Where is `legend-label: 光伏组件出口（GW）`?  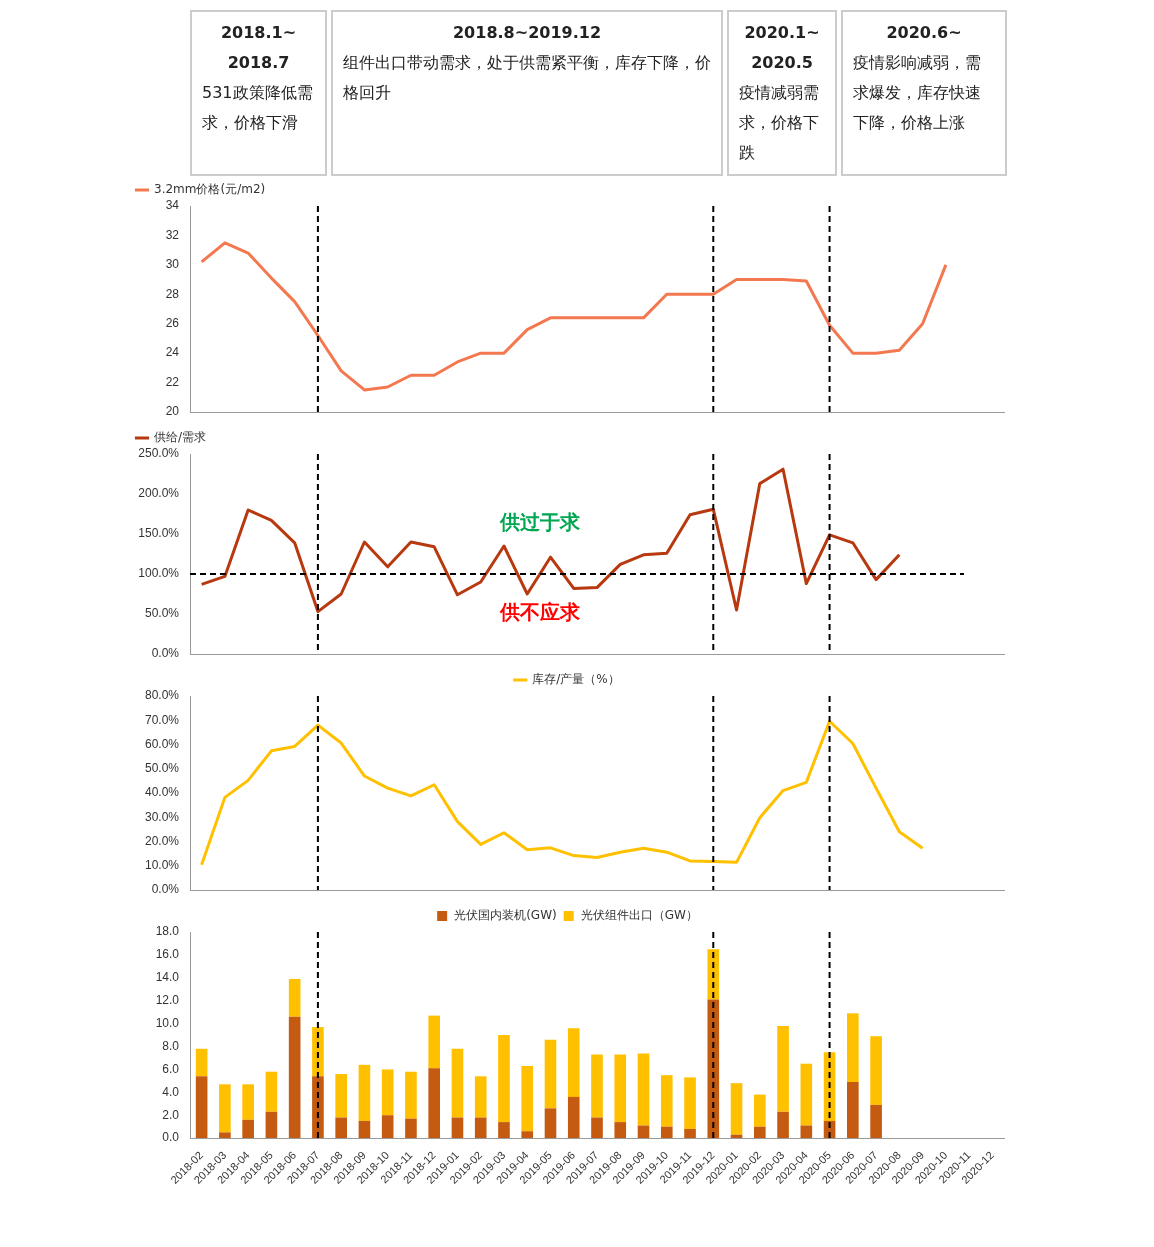
legend-label: 光伏组件出口（GW） is located at coordinates (639, 915).